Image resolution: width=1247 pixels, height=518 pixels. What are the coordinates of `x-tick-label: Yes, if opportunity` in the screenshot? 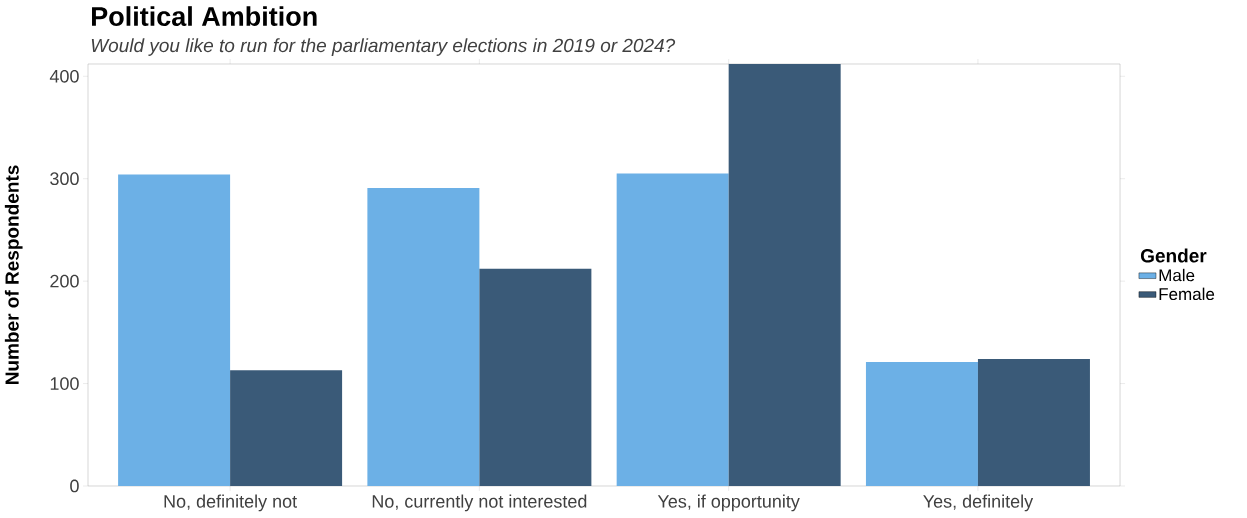 It's located at (728, 503).